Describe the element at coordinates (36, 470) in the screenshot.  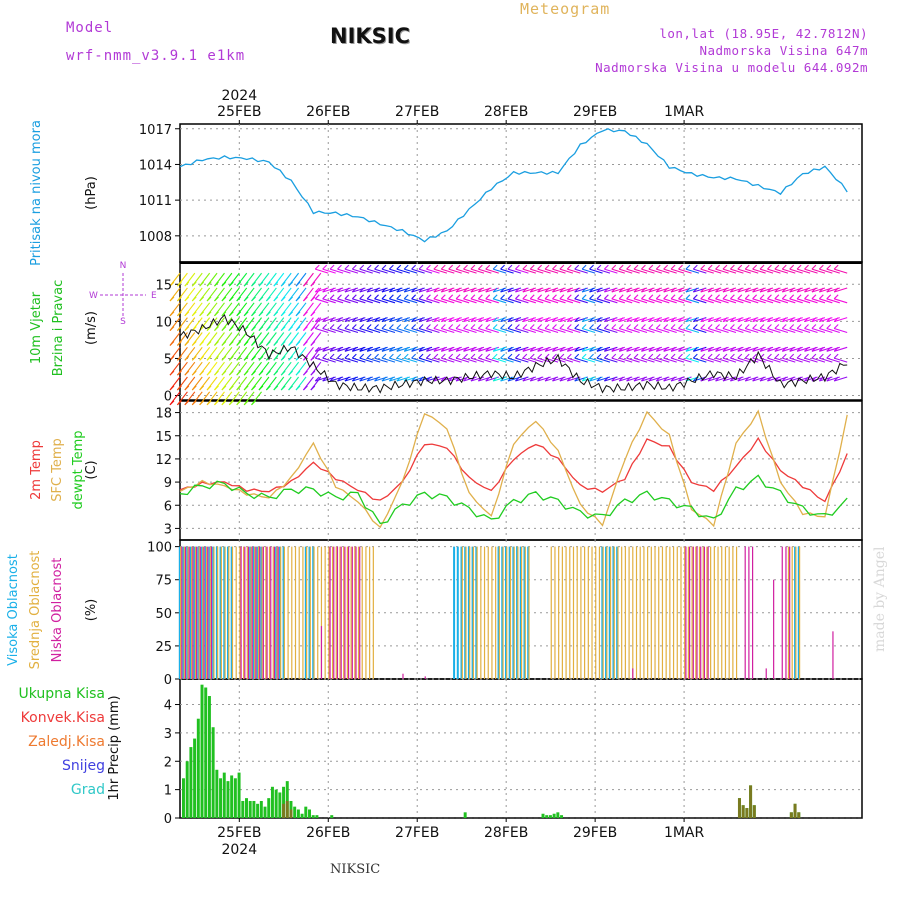
I see `temp-axis-title-0: 2m Temp` at that location.